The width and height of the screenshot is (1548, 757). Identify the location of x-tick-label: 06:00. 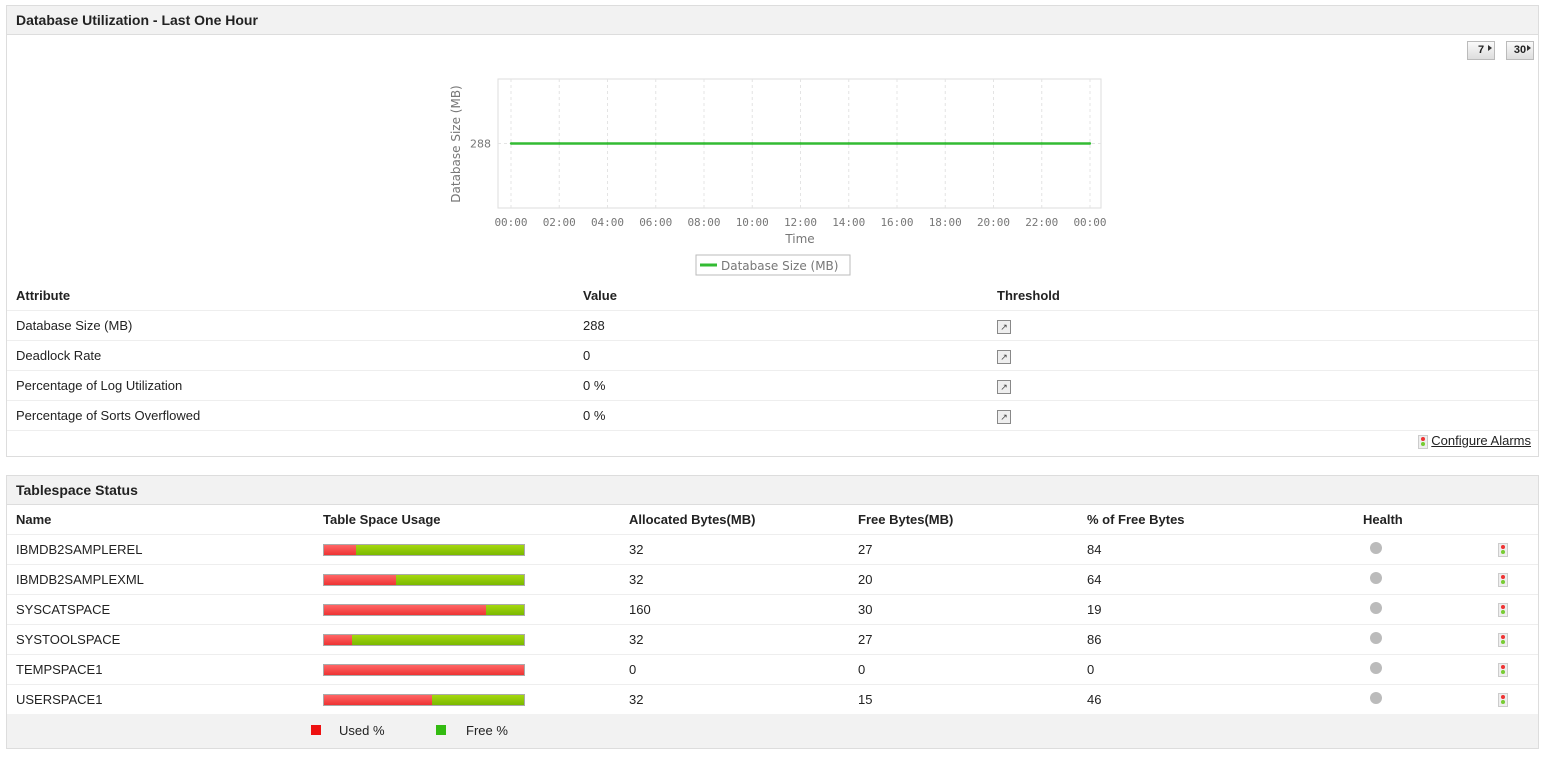
(655, 222).